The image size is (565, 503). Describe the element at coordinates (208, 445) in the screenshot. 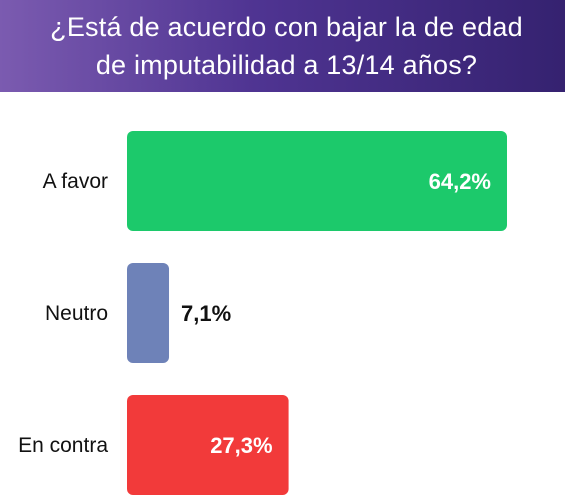

I see `bar-en-contra` at that location.